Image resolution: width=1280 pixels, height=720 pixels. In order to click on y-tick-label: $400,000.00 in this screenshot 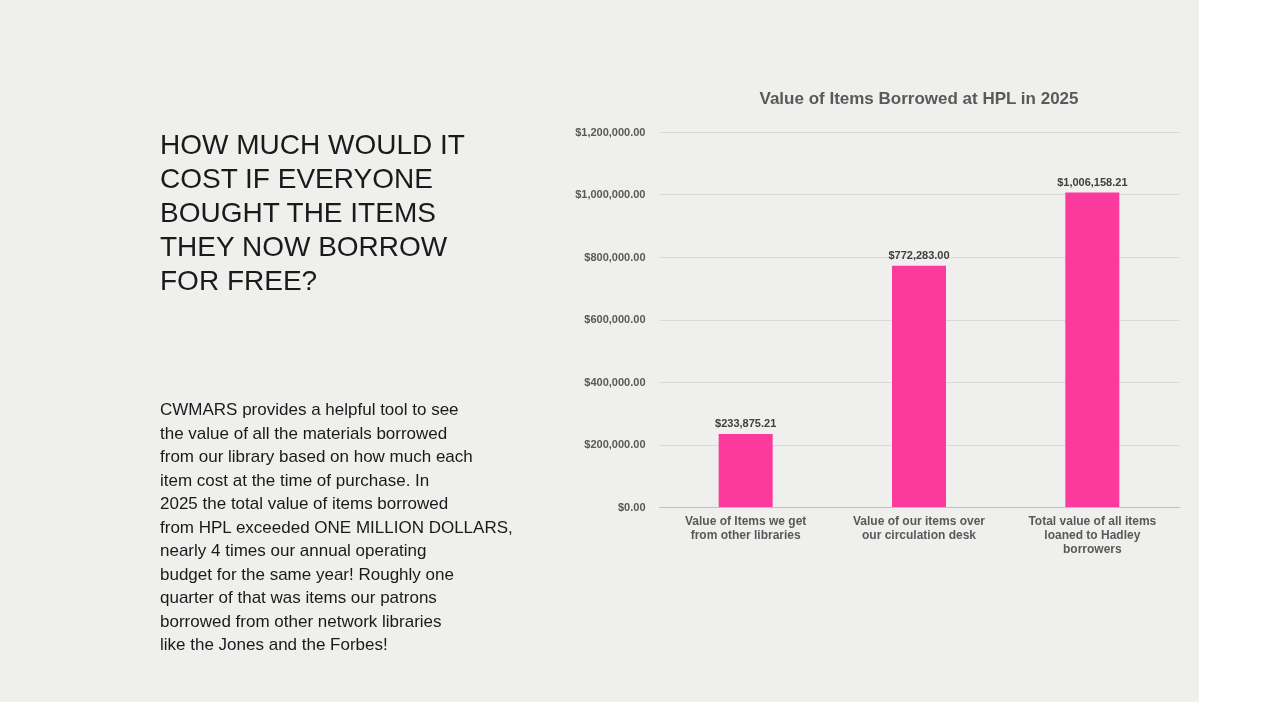, I will do `click(615, 381)`.